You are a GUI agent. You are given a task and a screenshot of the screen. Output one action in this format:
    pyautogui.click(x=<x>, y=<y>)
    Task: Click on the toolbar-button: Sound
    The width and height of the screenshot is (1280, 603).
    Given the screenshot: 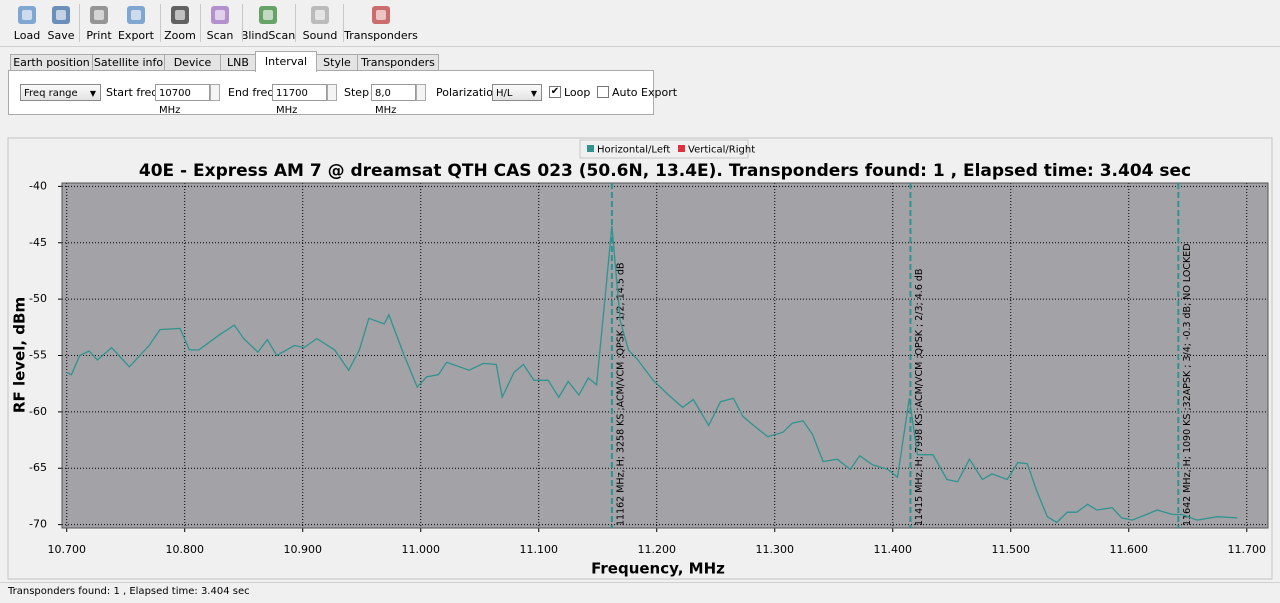 What is the action you would take?
    pyautogui.click(x=320, y=23)
    